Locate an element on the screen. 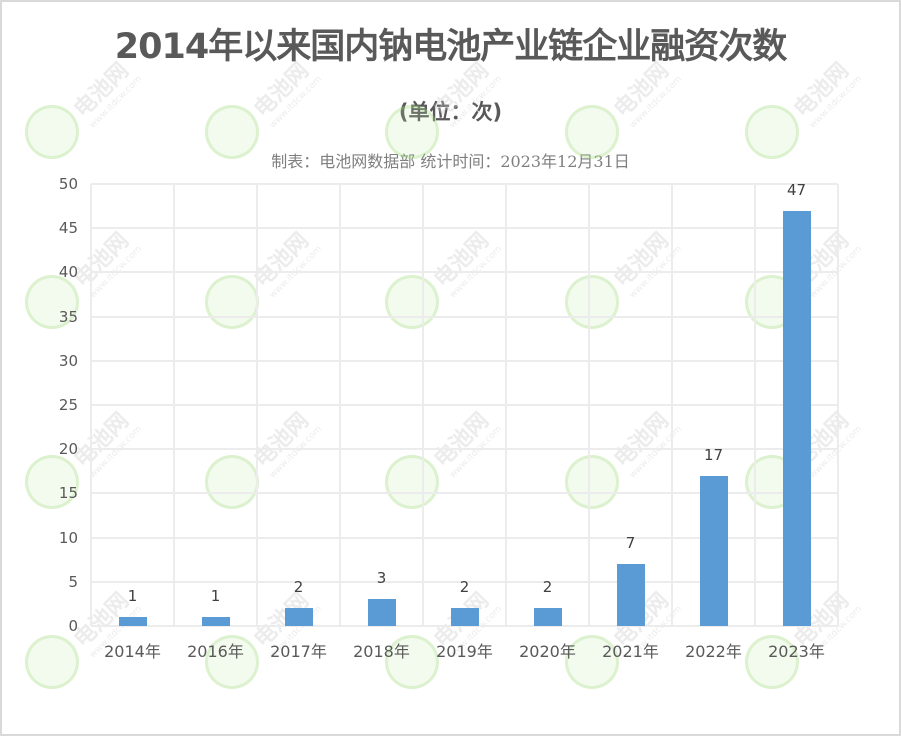 The width and height of the screenshot is (901, 736). x-tick-label: 2018年 is located at coordinates (381, 651).